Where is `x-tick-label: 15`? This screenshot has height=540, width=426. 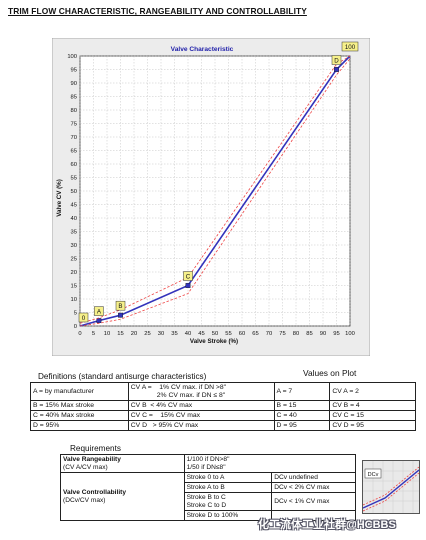
x-tick-label: 15 is located at coordinates (120, 334).